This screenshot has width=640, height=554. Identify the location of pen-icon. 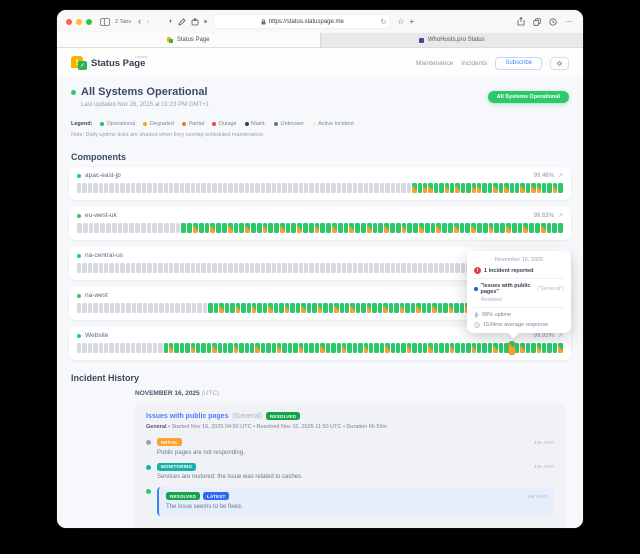
(182, 21).